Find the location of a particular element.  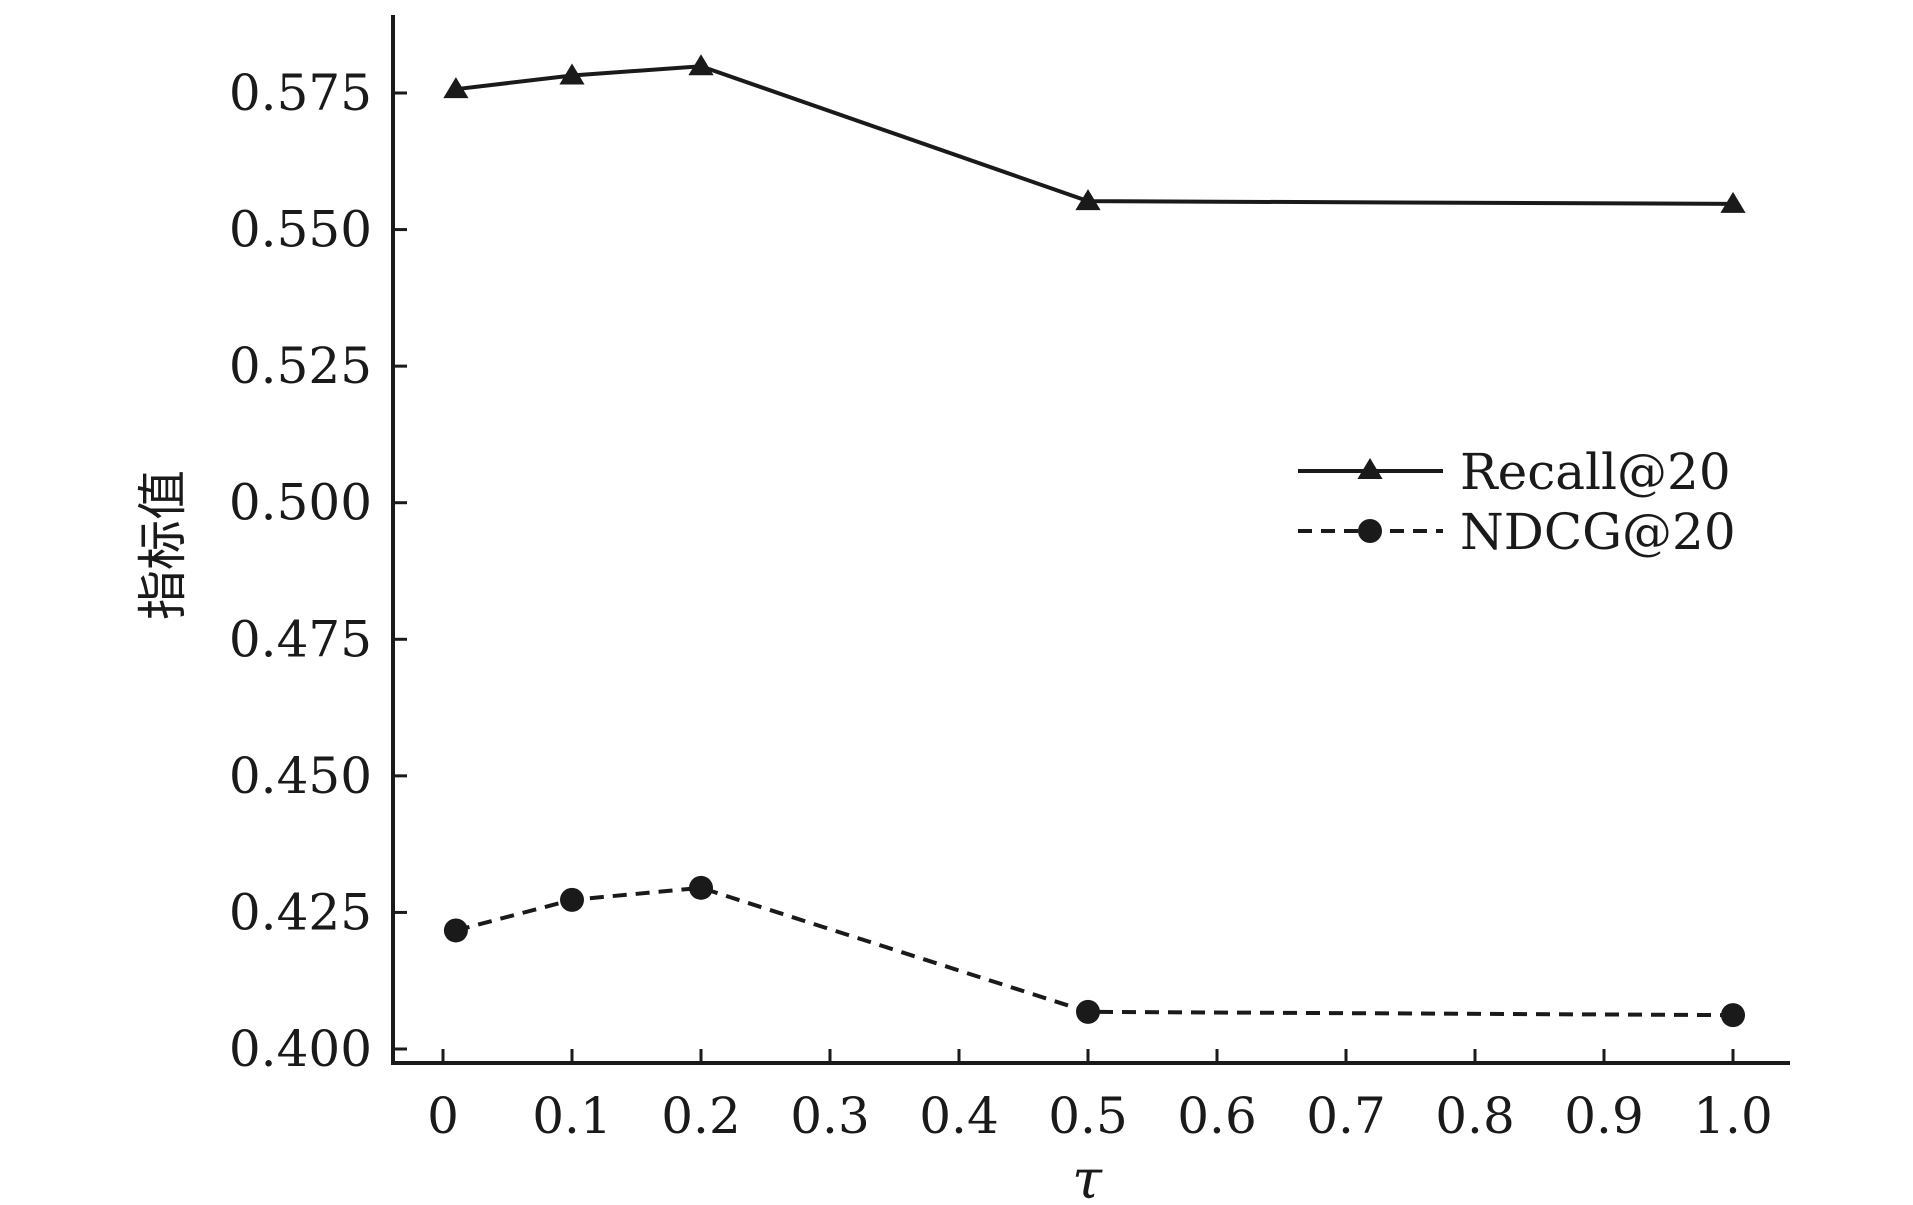

y-tick-label: 0.550 is located at coordinates (300, 230).